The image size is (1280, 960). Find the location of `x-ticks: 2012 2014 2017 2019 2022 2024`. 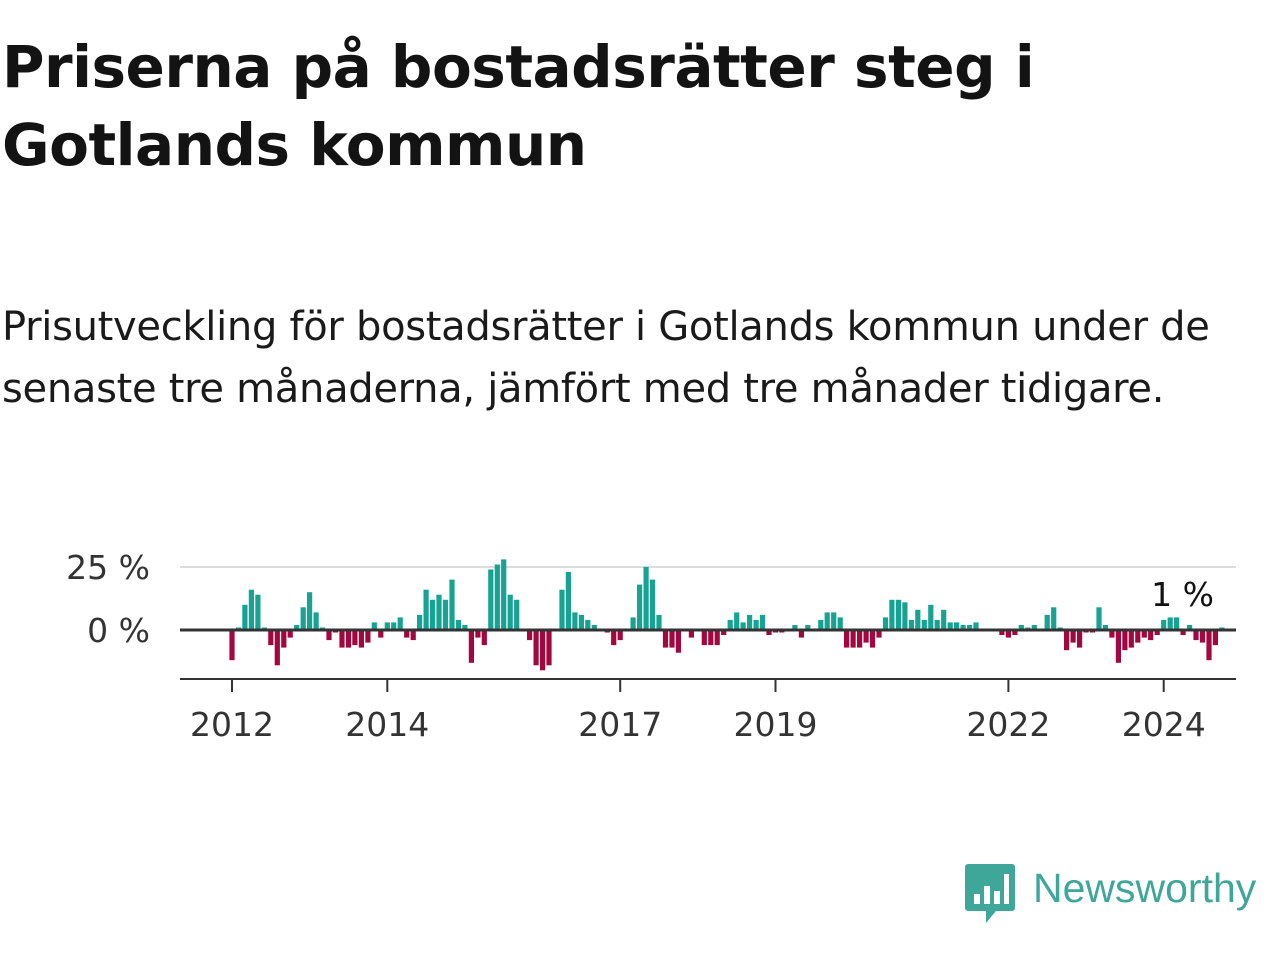

x-ticks: 2012 2014 2017 2019 2022 2024 is located at coordinates (698, 711).